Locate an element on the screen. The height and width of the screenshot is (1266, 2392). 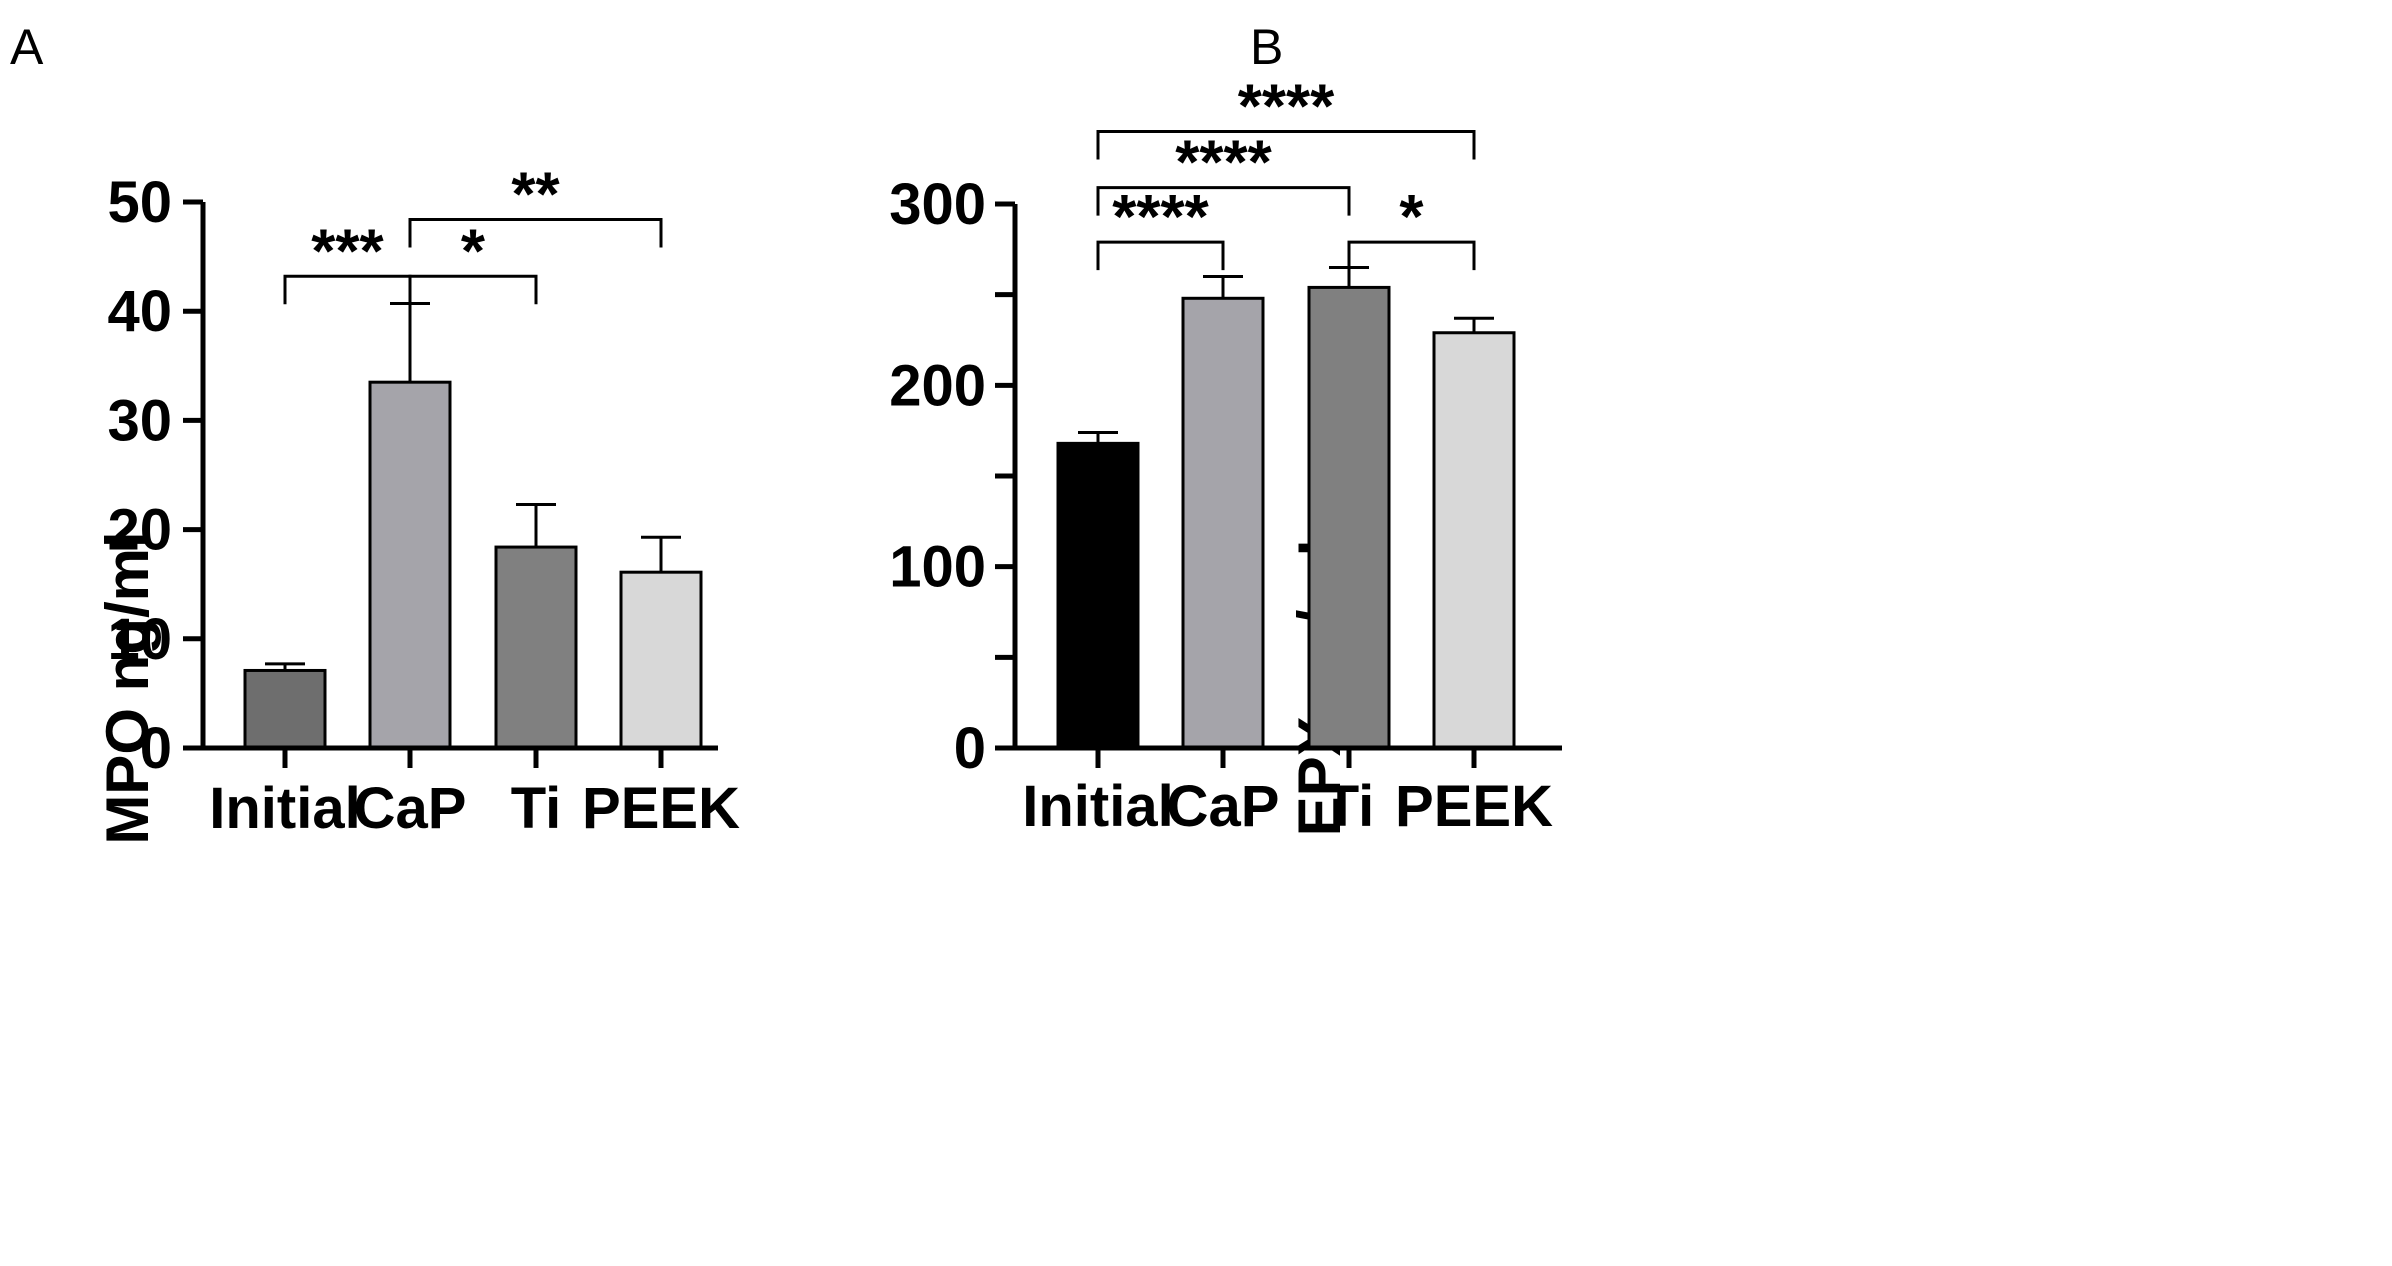
significance-label: ** is located at coordinates (535, 194).